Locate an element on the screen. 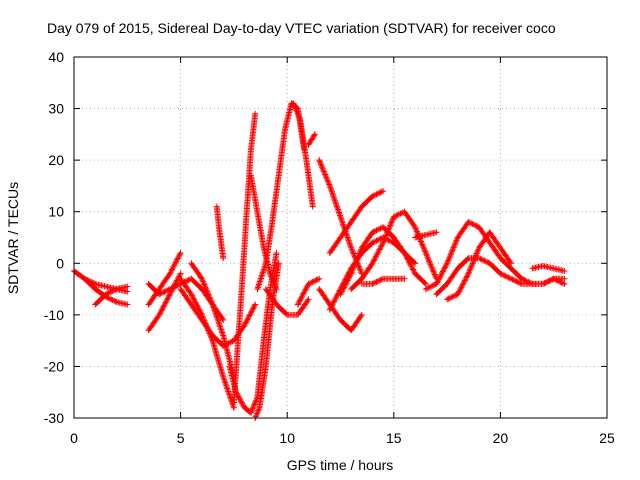 The height and width of the screenshot is (480, 640). x-tick-label: 25 is located at coordinates (607, 438).